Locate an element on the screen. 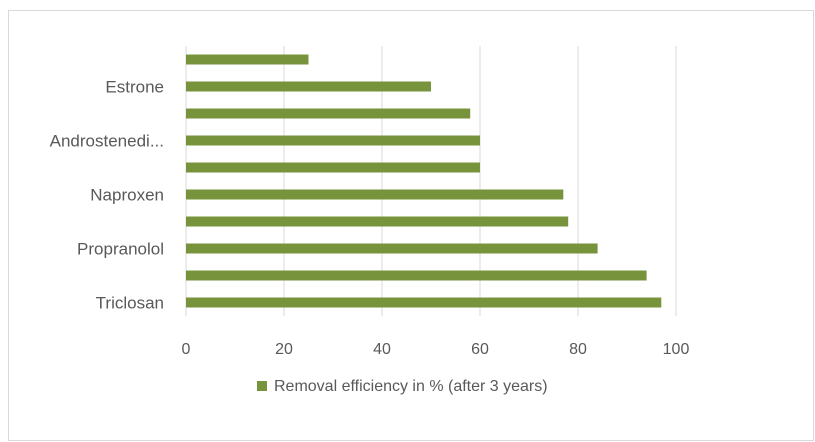 This screenshot has height=442, width=815. legend: Removal efficiency in % (after 3 years) is located at coordinates (402, 386).